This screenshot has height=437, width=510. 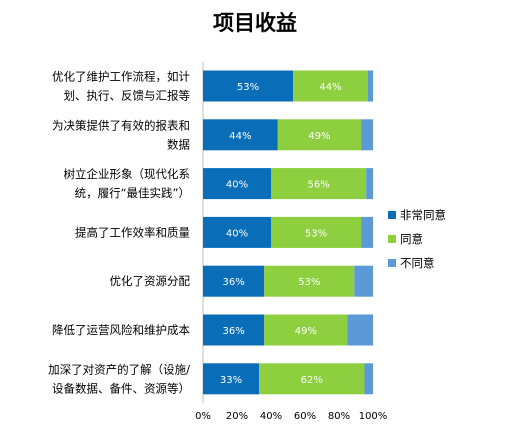 I want to click on bar-label-1-3: 40%, so click(x=237, y=185).